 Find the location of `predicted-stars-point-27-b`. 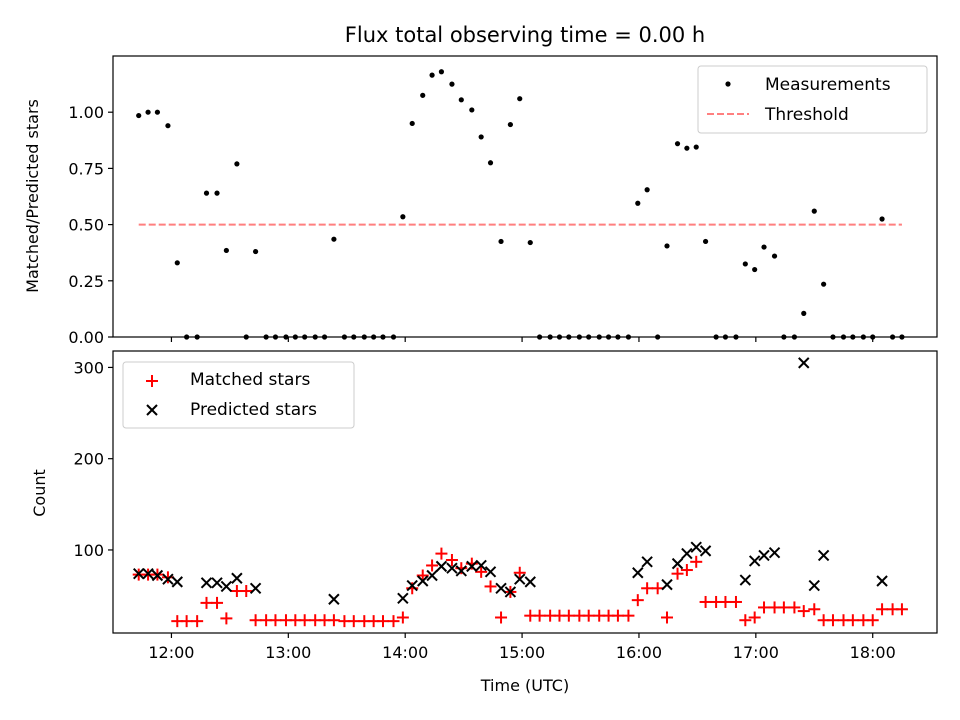

predicted-stars-point-27-b is located at coordinates (667, 584).